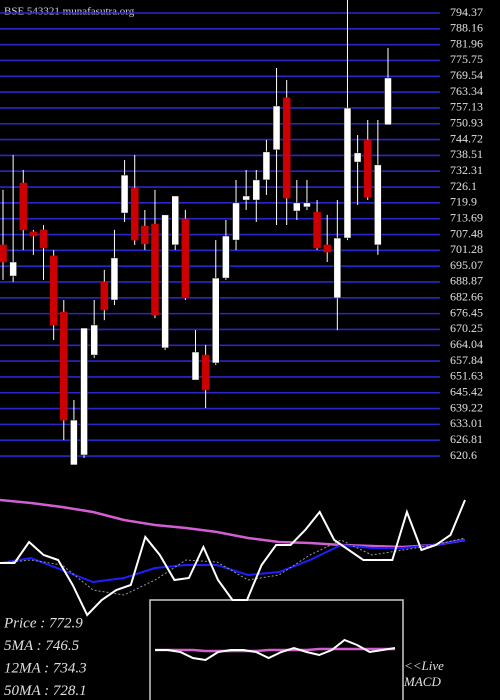  What do you see at coordinates (466, 297) in the screenshot?
I see `y-tick-label: 682.66` at bounding box center [466, 297].